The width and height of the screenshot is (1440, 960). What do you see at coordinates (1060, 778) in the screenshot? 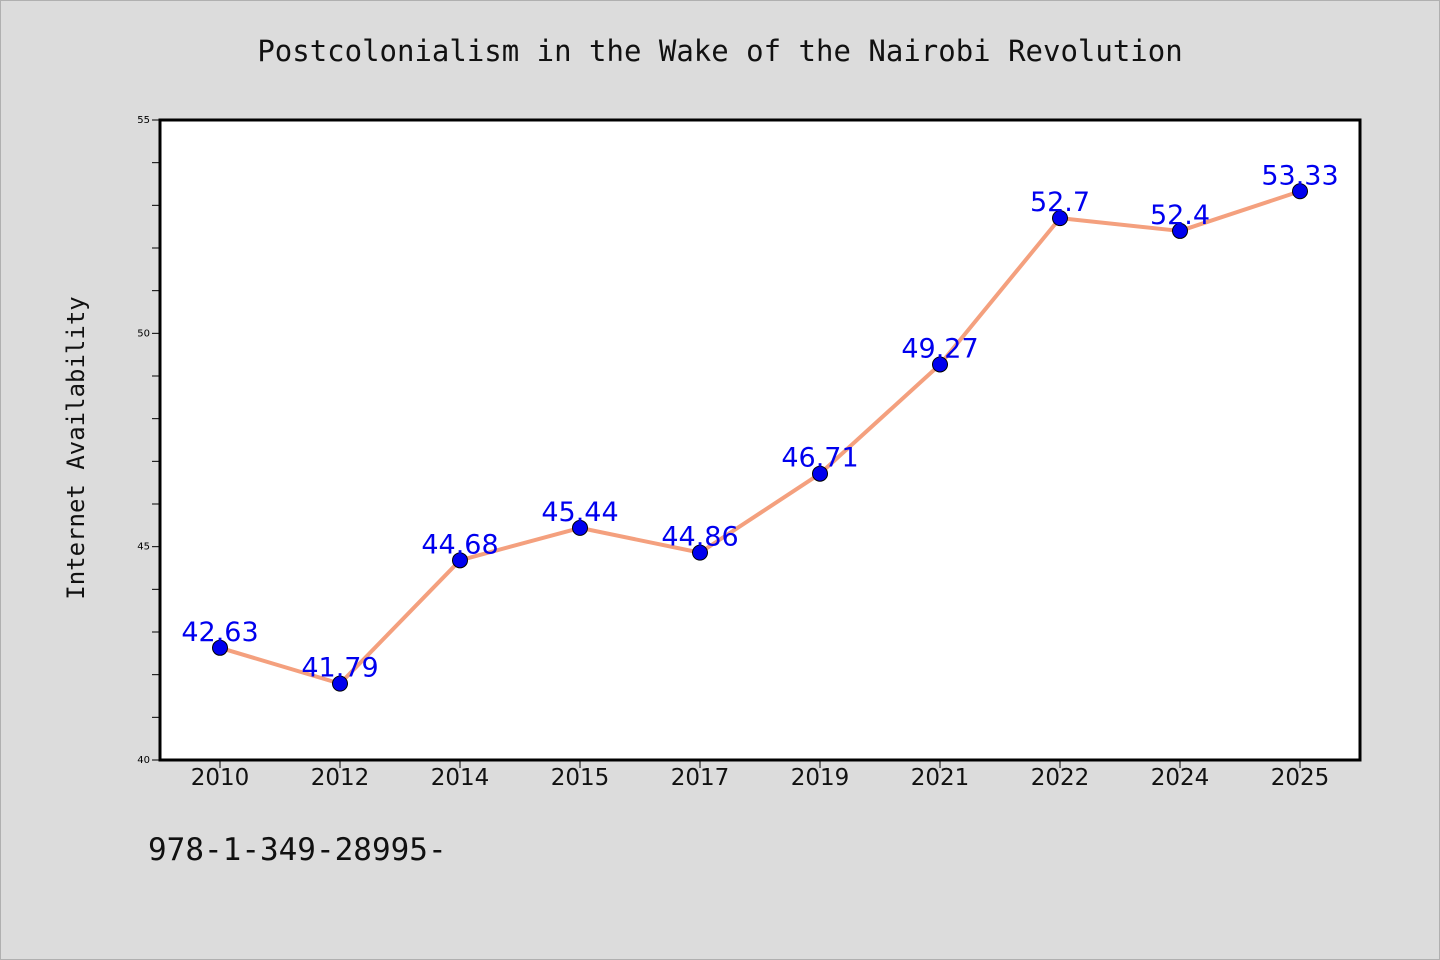
I see `x-tick-label: 2022` at bounding box center [1060, 778].